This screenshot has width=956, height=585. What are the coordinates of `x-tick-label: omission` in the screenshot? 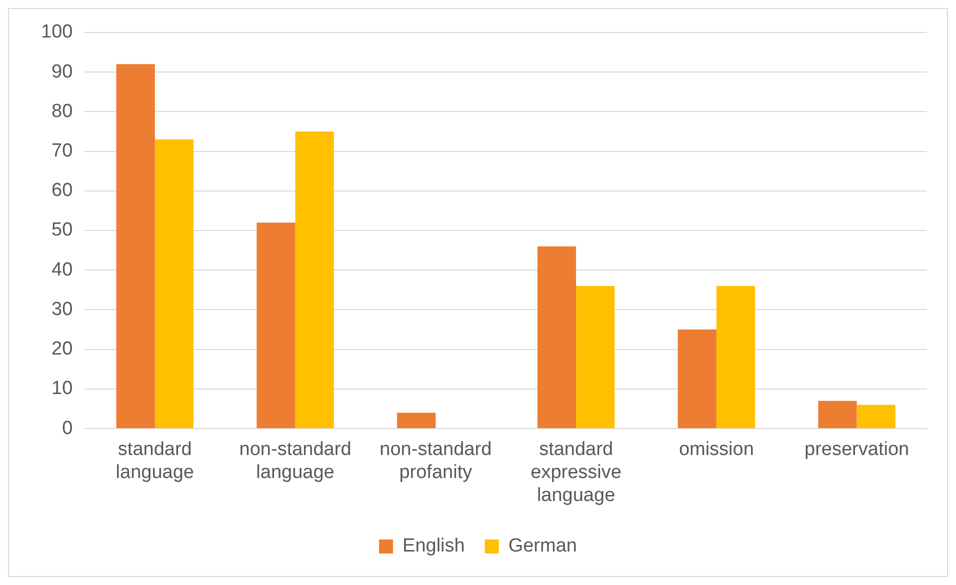 It's located at (716, 449).